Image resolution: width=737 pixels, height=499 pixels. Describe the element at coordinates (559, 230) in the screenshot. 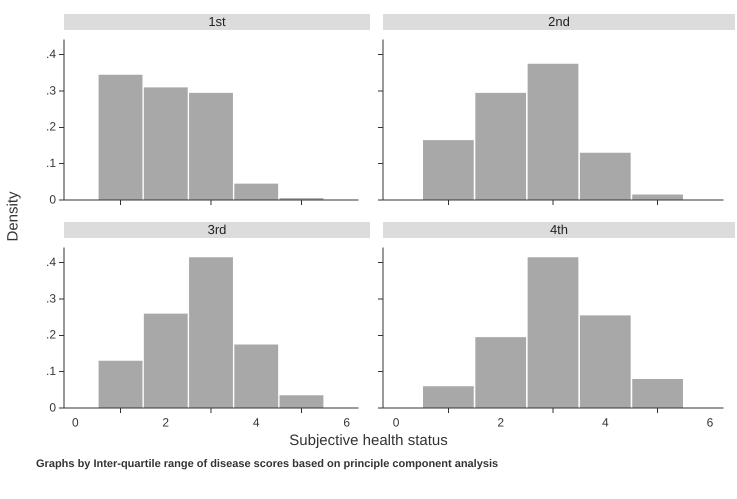

I see `chart-title: 4th` at that location.